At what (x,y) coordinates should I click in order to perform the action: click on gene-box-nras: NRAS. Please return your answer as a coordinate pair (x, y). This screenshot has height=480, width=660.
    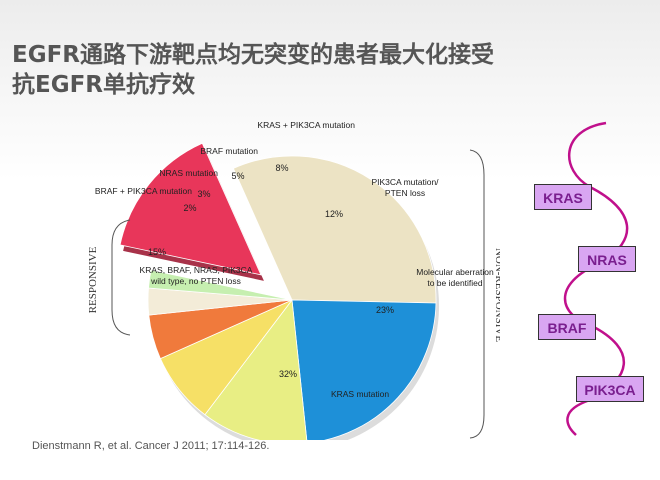
    Looking at the image, I should click on (607, 259).